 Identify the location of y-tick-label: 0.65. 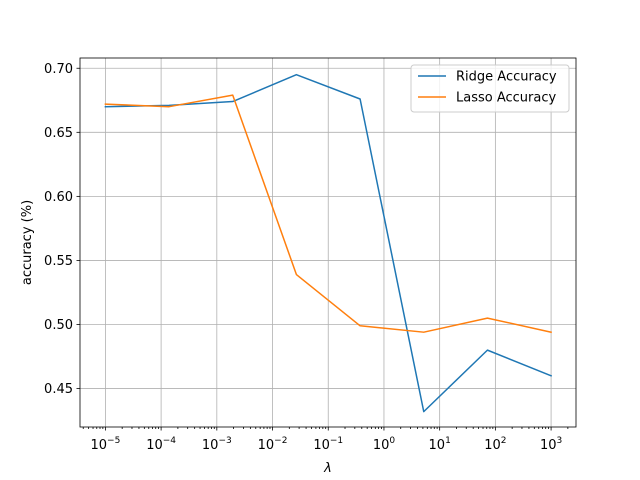
(58, 133).